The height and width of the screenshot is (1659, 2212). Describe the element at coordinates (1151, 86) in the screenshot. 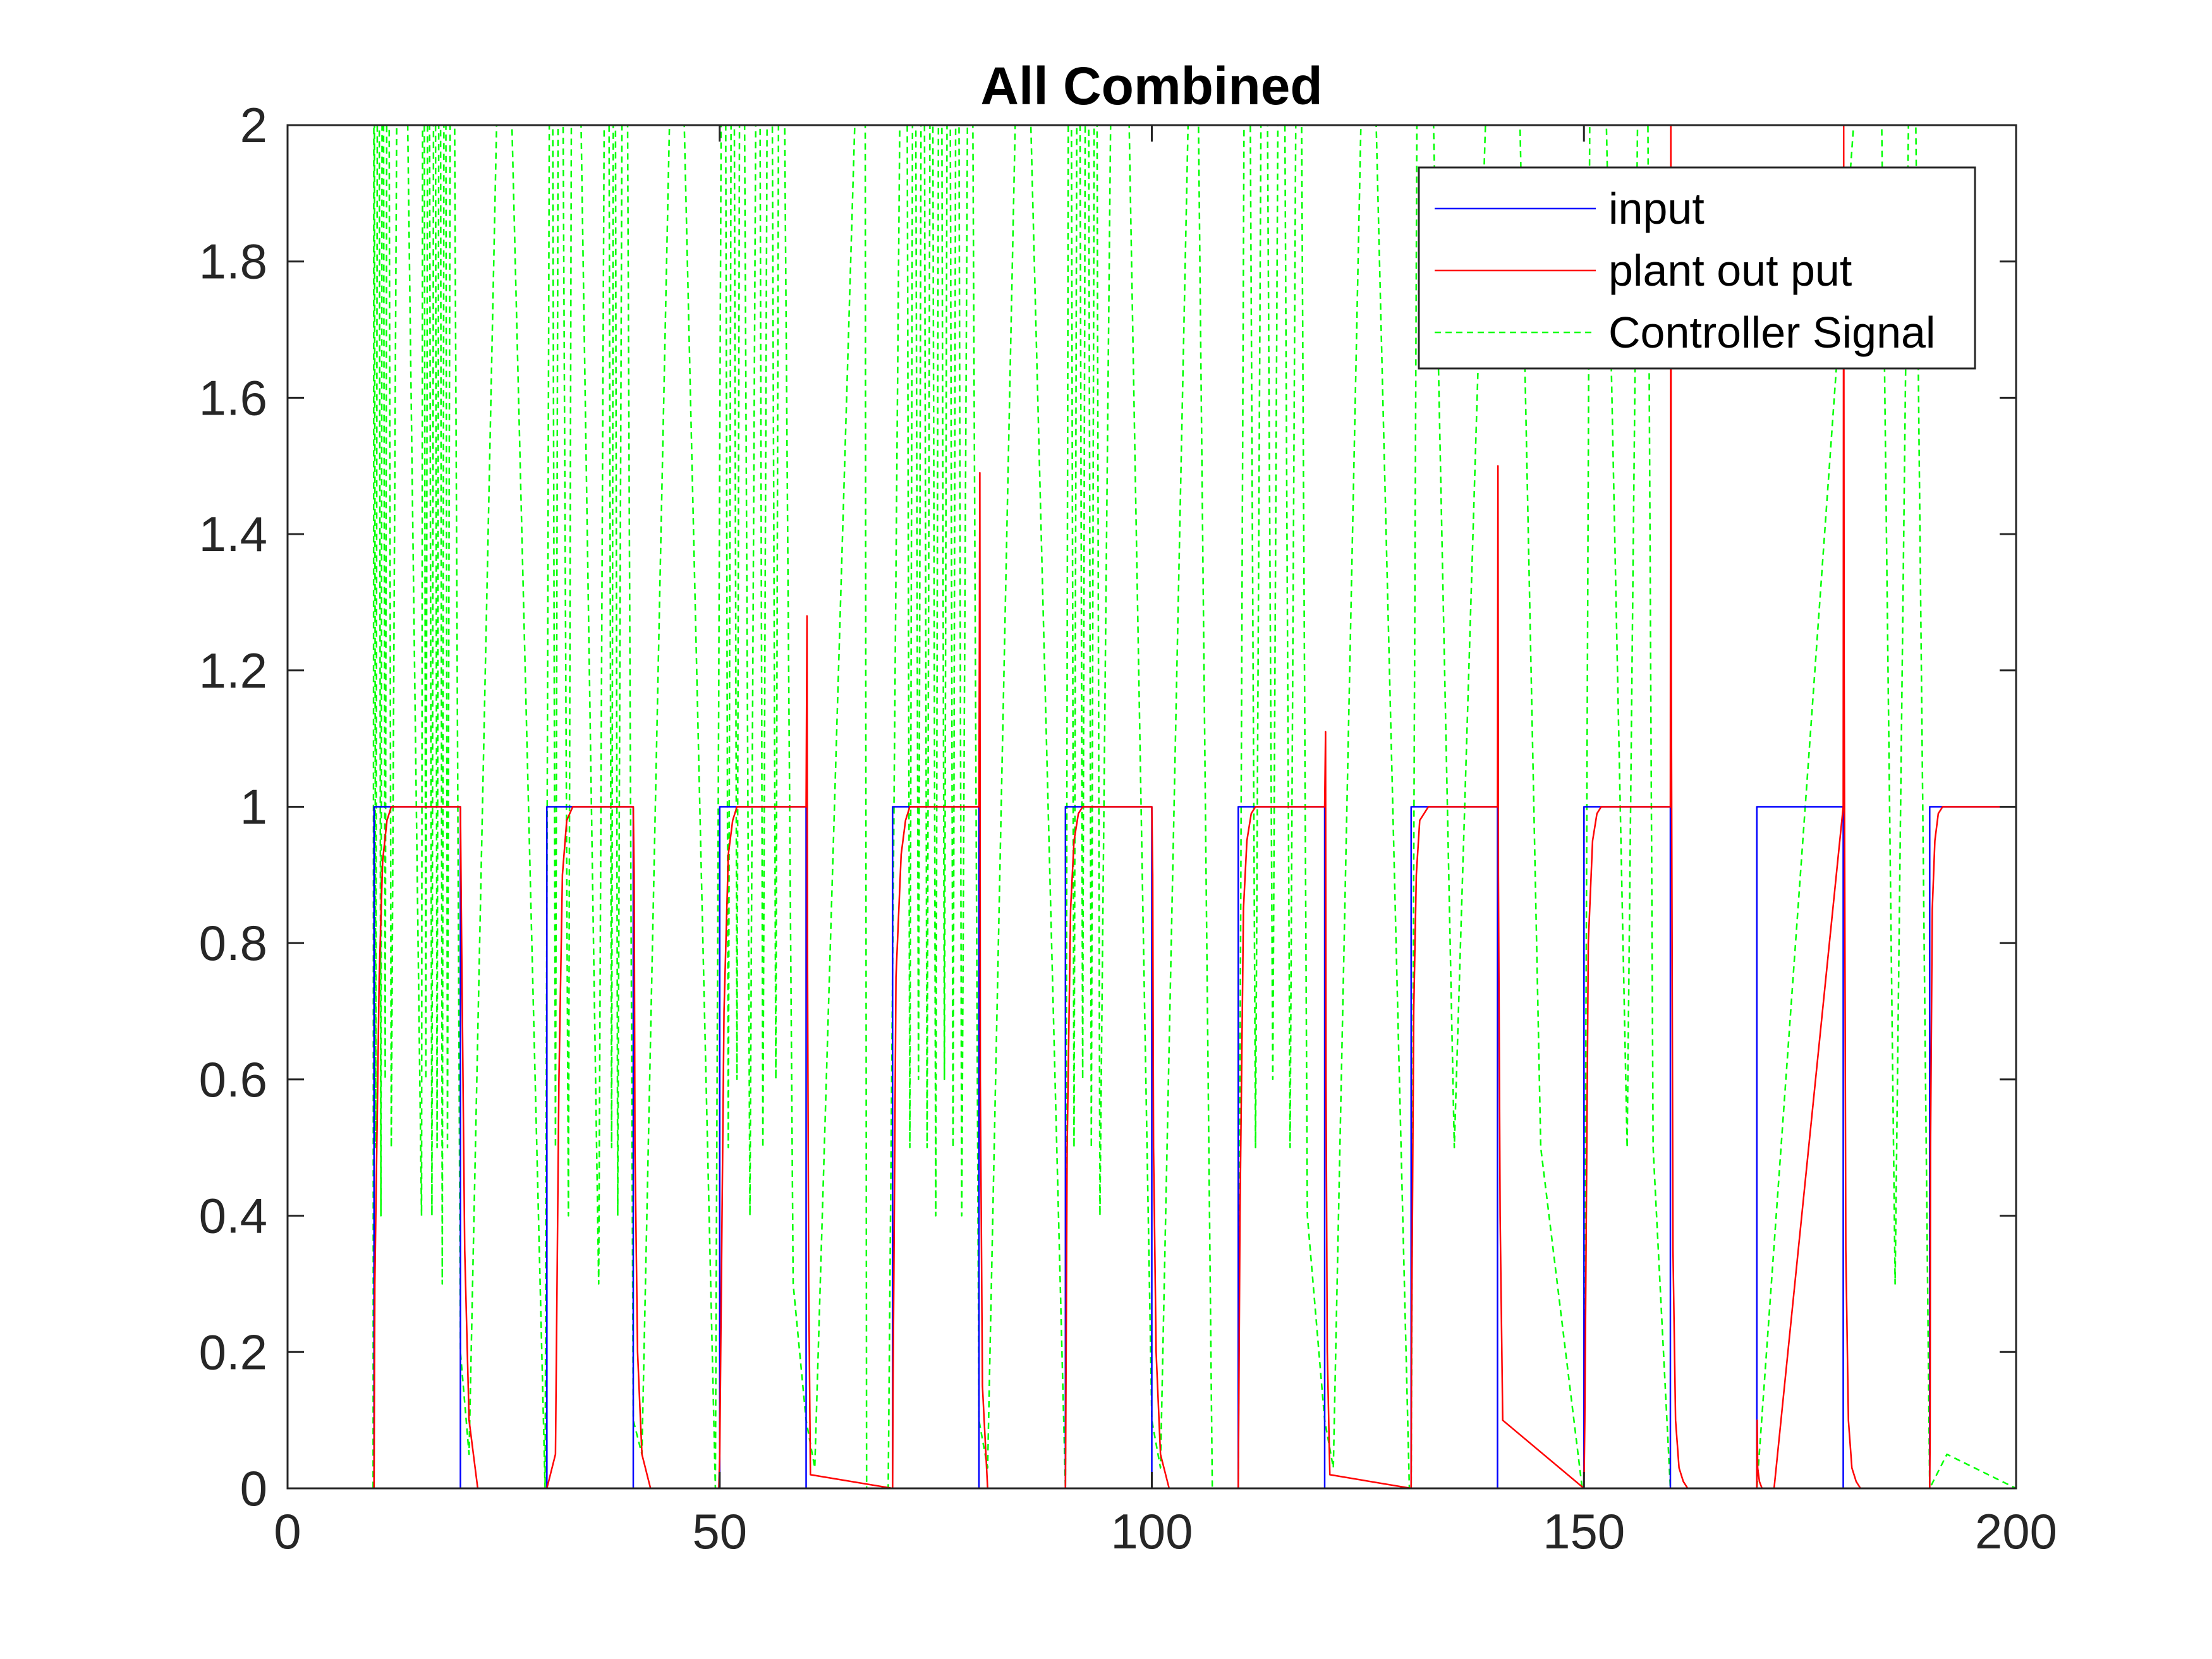

I see `chart-title: All Combined` at that location.